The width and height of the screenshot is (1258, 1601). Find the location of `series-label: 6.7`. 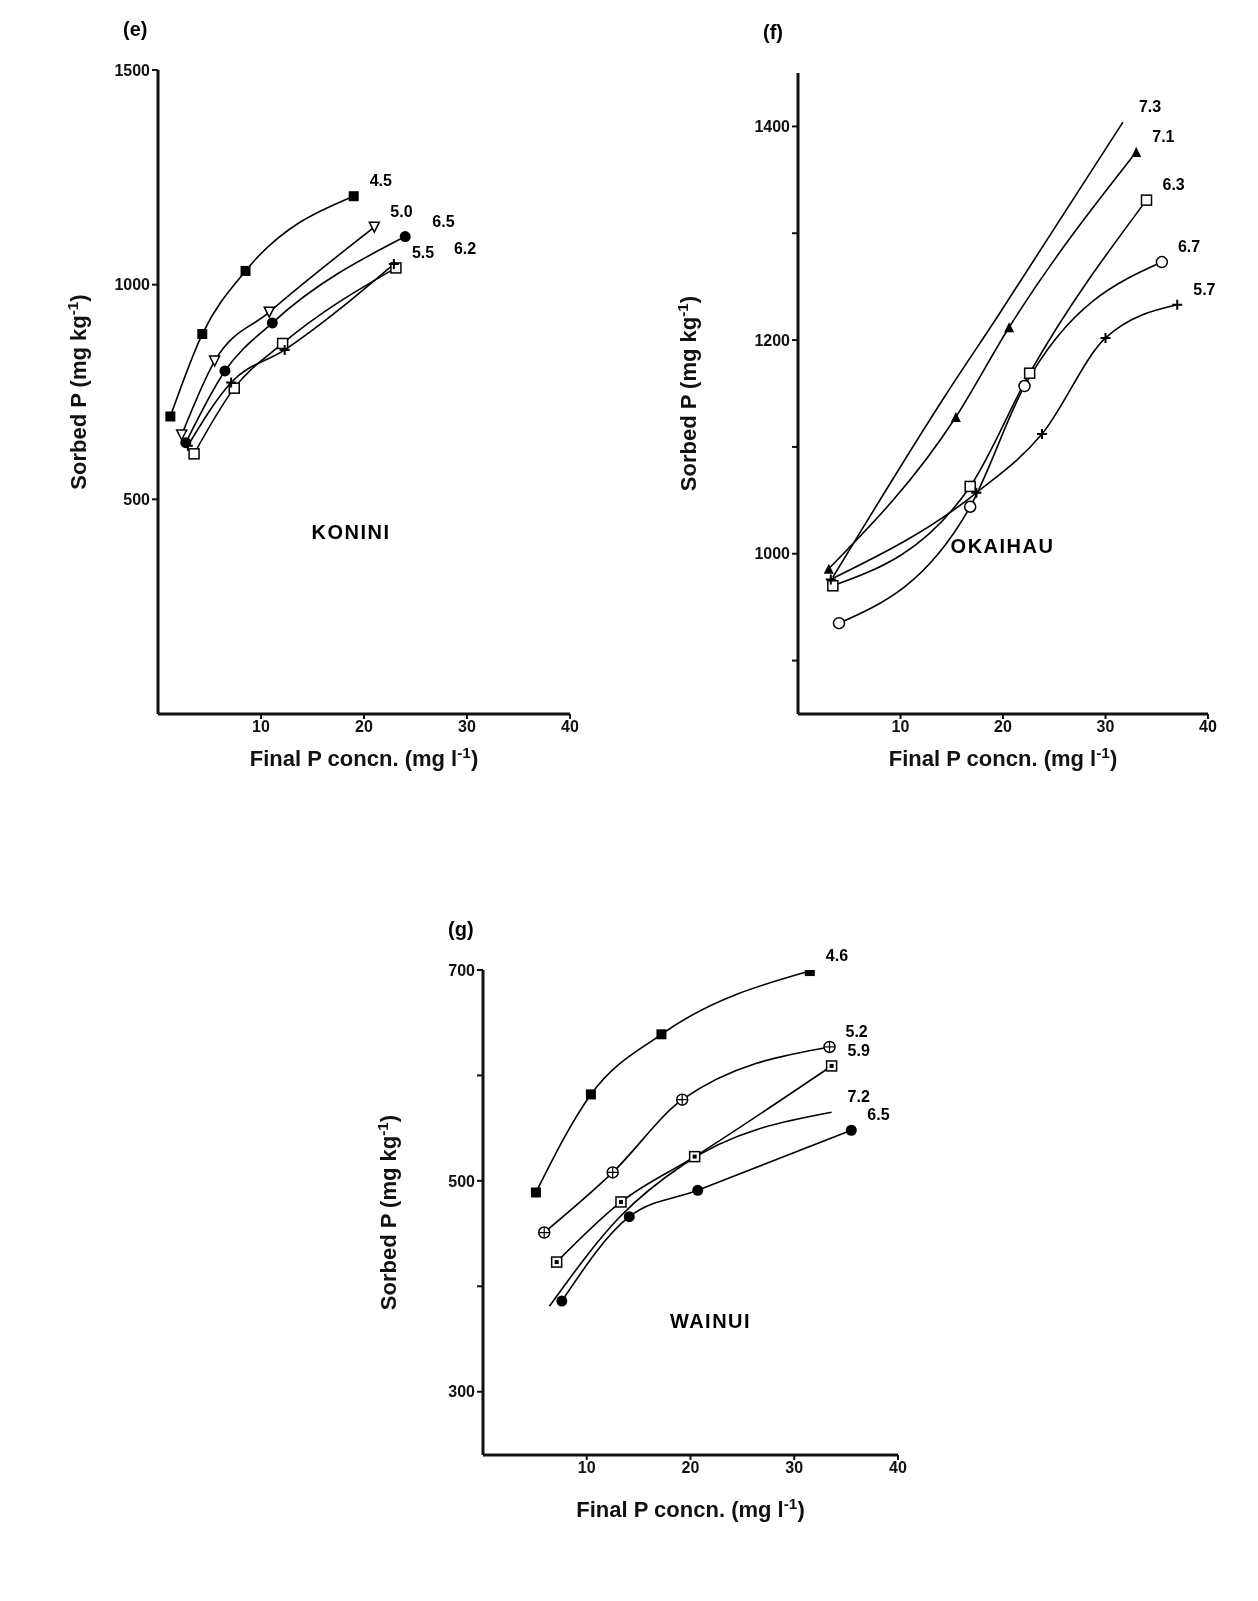

series-label: 6.7 is located at coordinates (1189, 247).